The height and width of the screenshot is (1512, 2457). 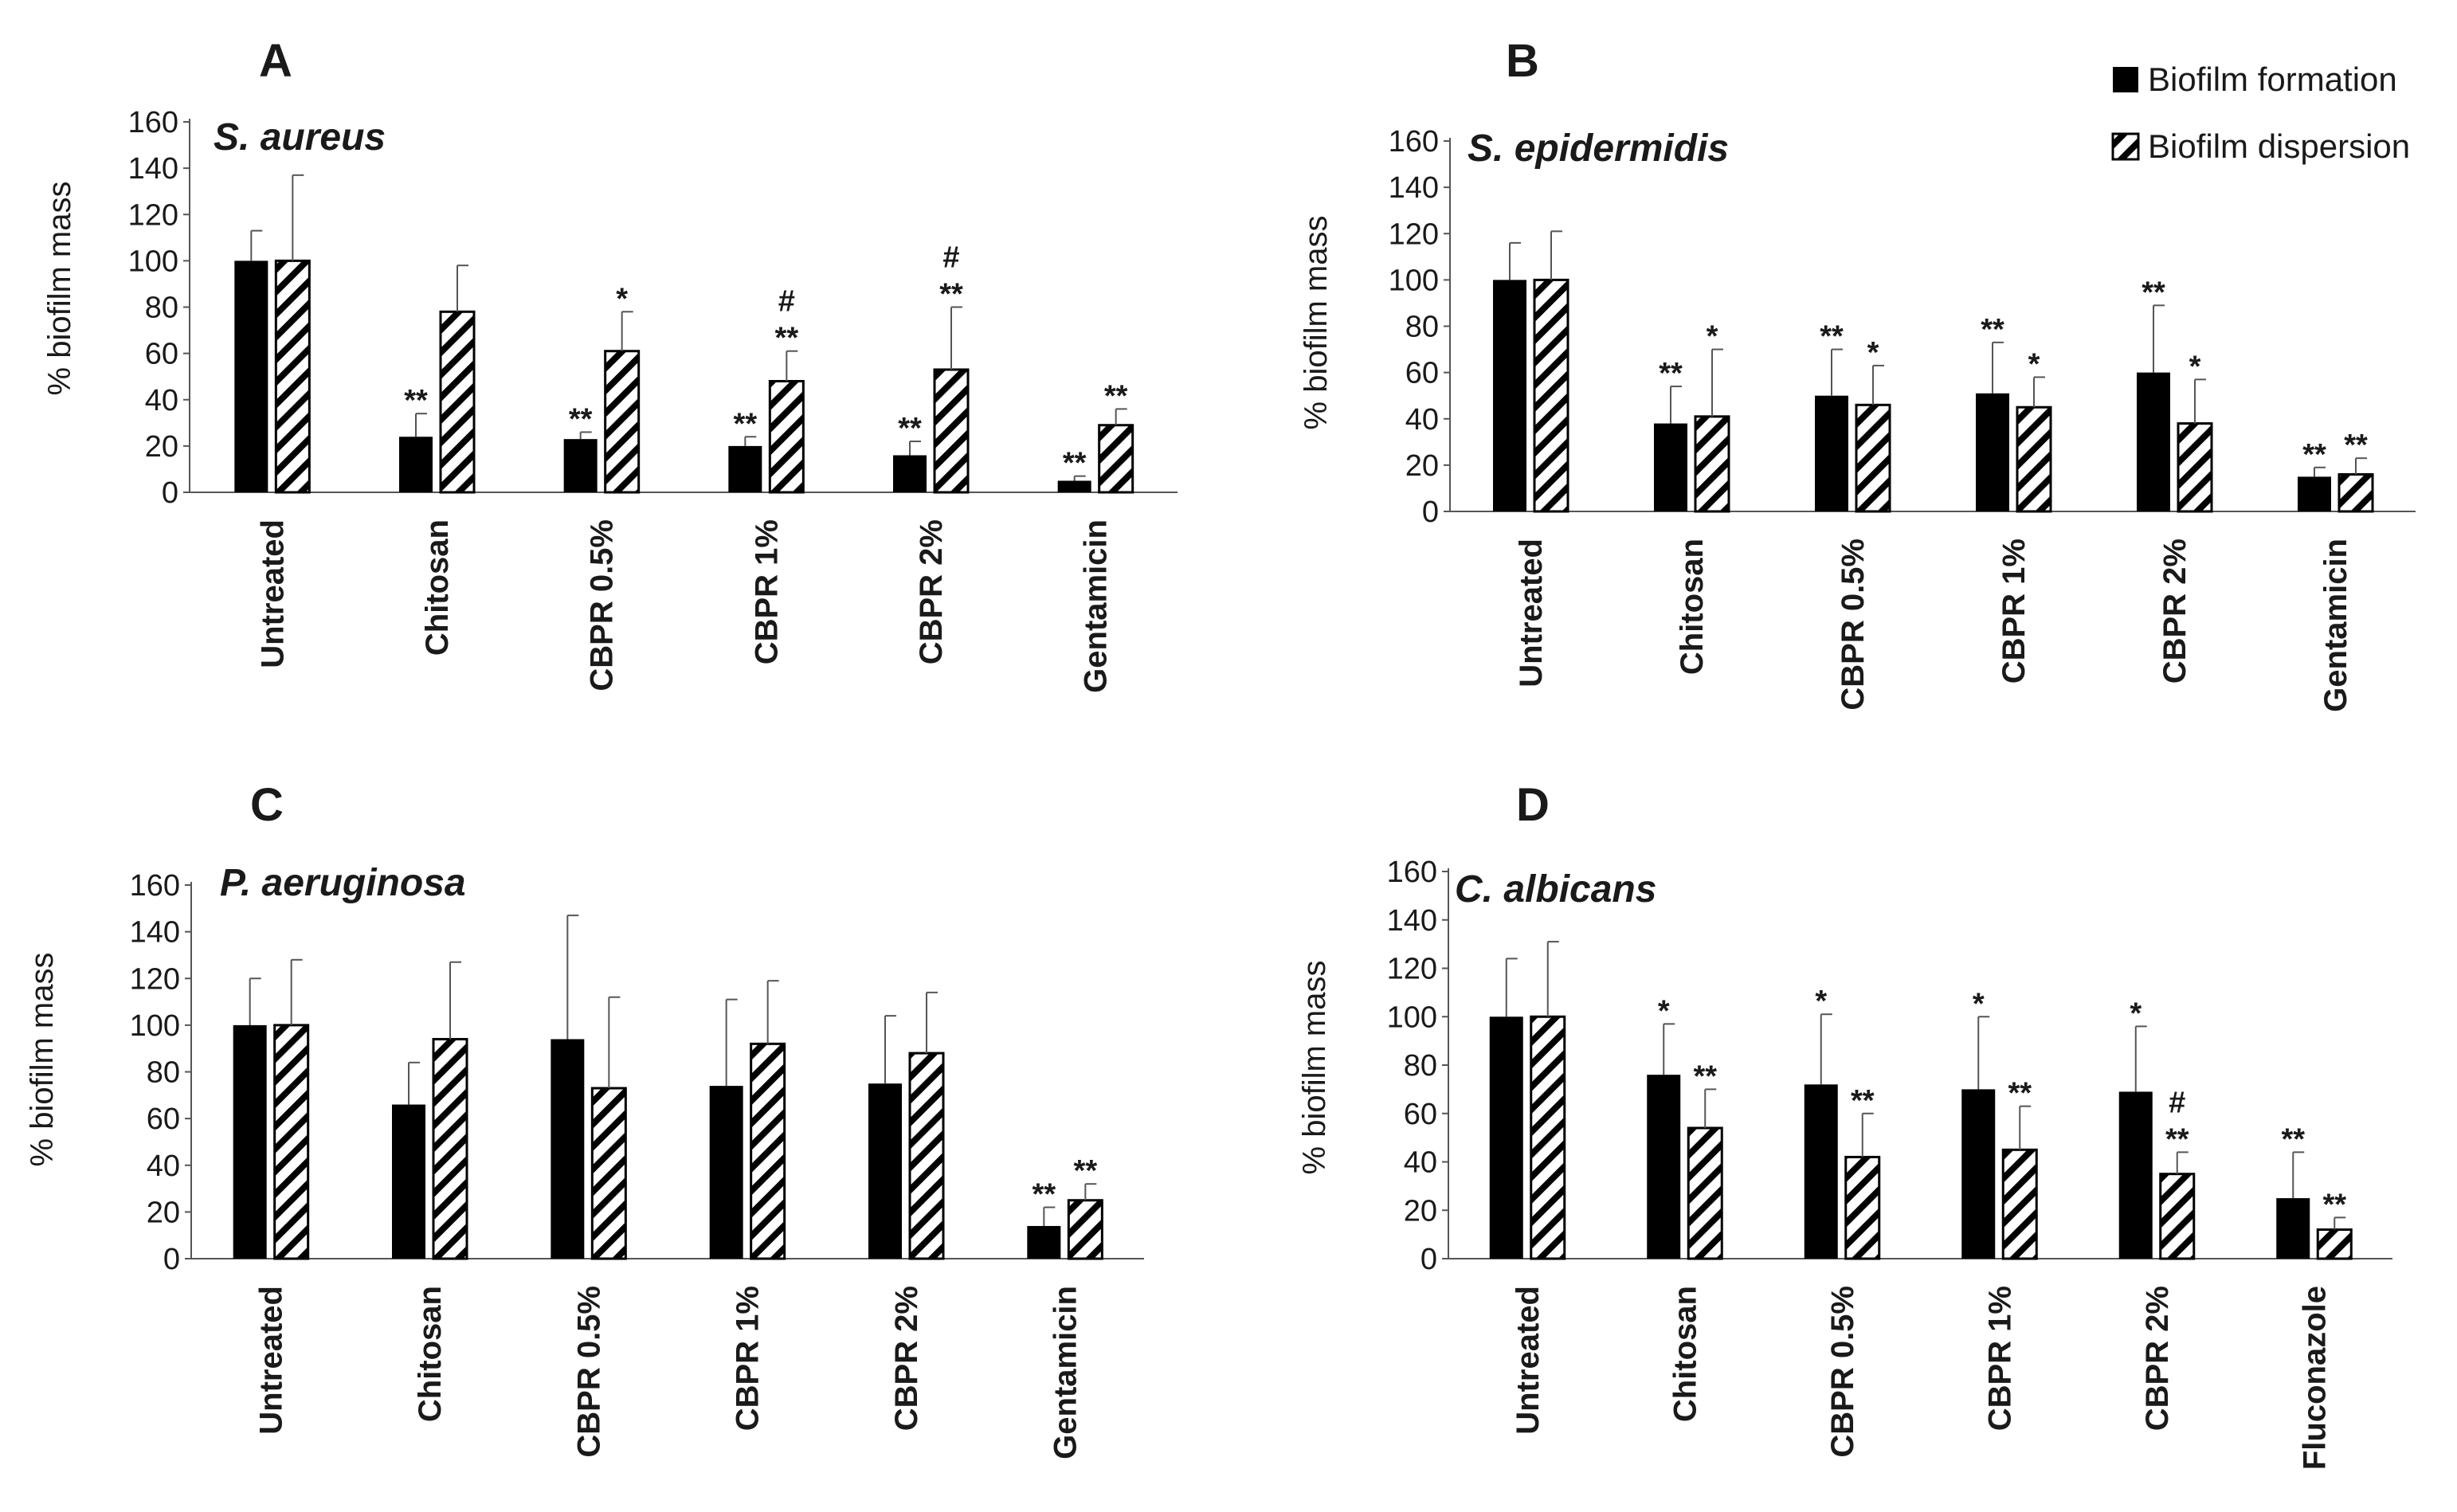 I want to click on x-tick-label: CBPR 0.5%, so click(x=1853, y=625).